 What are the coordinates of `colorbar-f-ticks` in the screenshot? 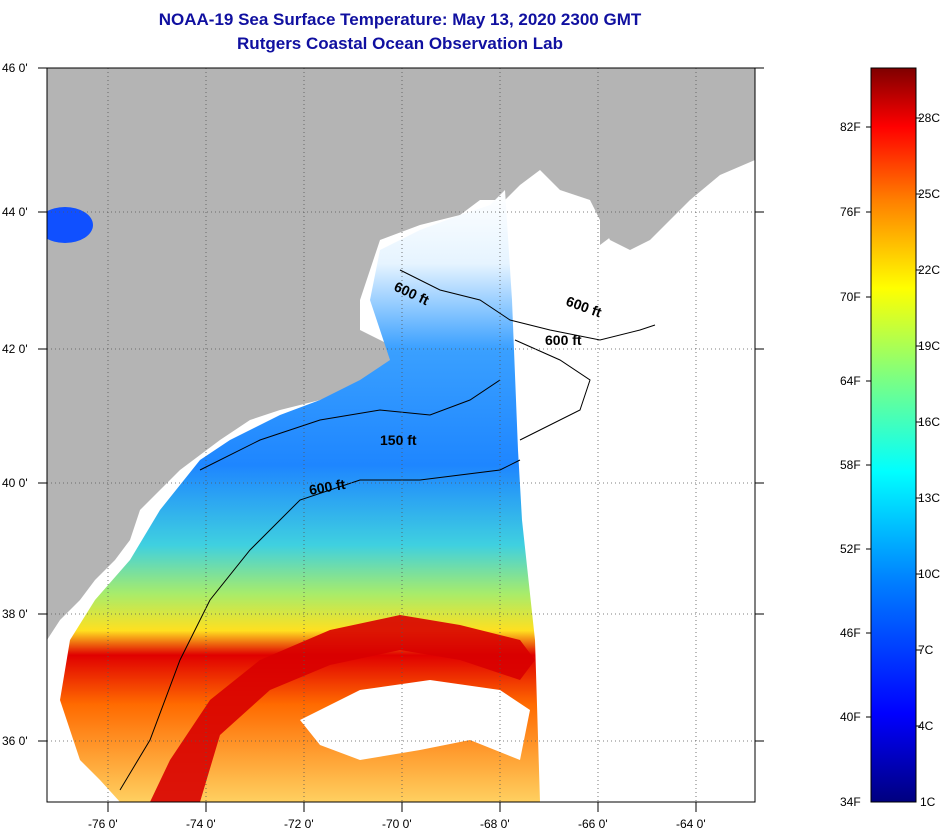 It's located at (868, 422).